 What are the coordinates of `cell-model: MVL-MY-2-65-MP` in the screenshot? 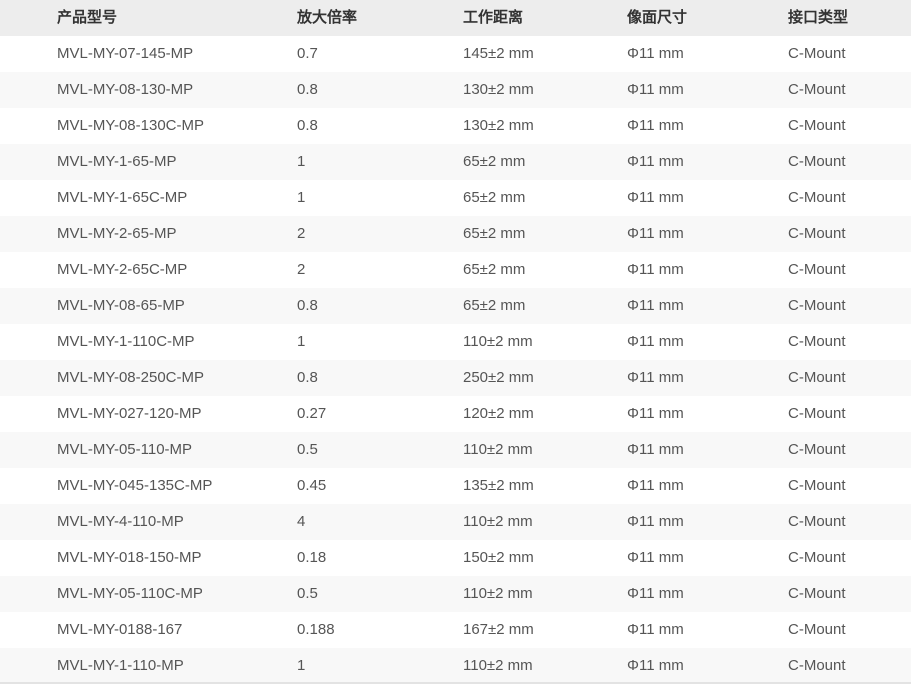 It's located at (120, 234).